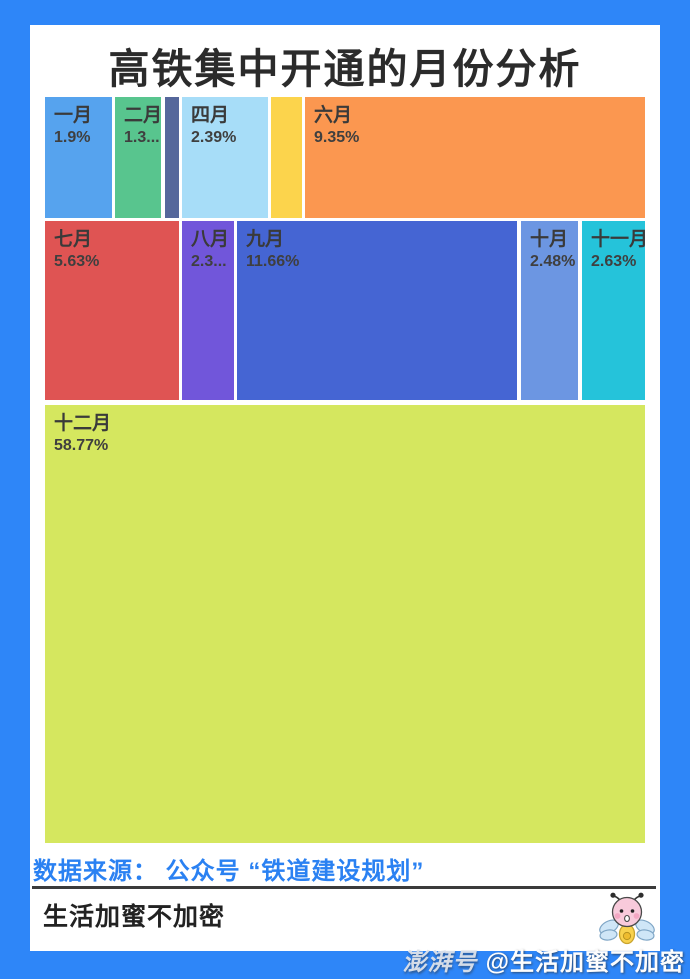  What do you see at coordinates (73, 239) in the screenshot?
I see `cell-month-label: 七月` at bounding box center [73, 239].